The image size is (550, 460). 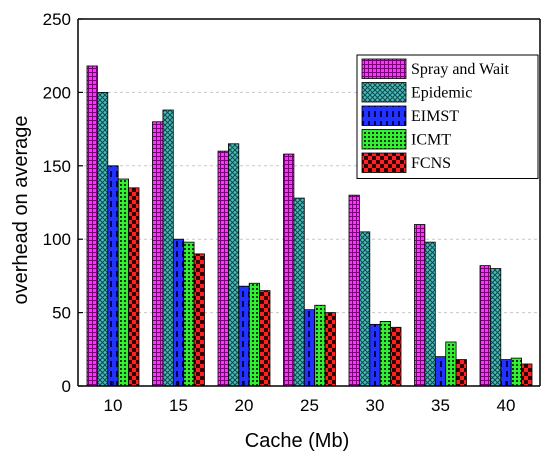 What do you see at coordinates (384, 115) in the screenshot?
I see `legend-swatch-eimst` at bounding box center [384, 115].